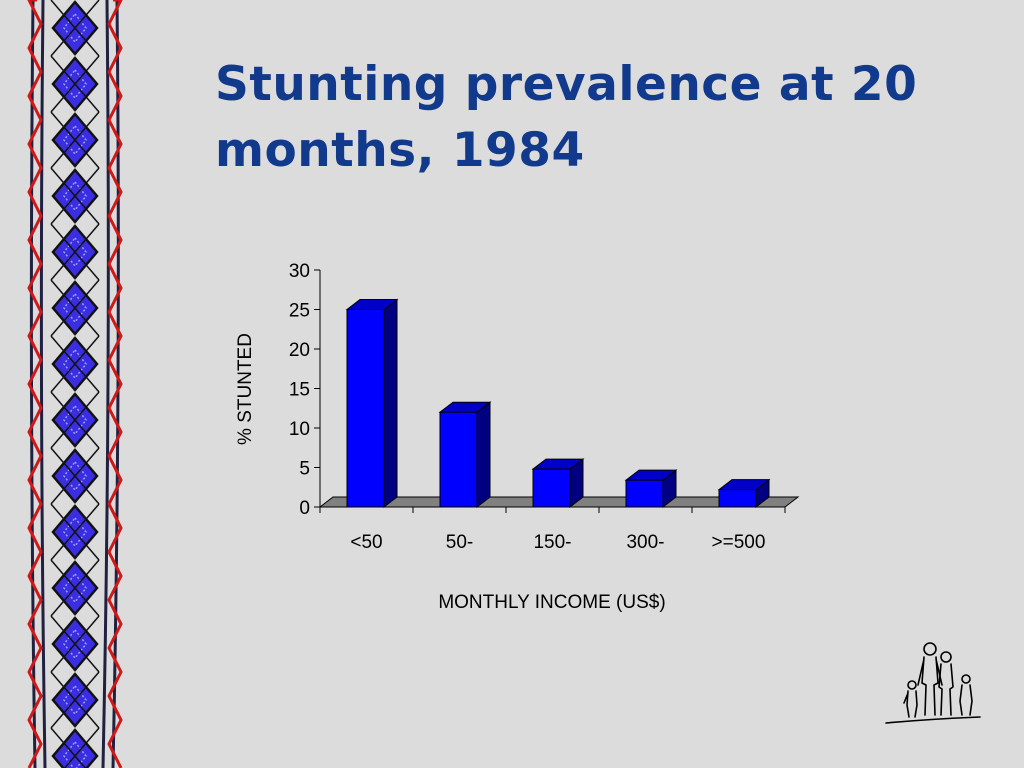  Describe the element at coordinates (299, 350) in the screenshot. I see `y-tick-label: 20` at that location.